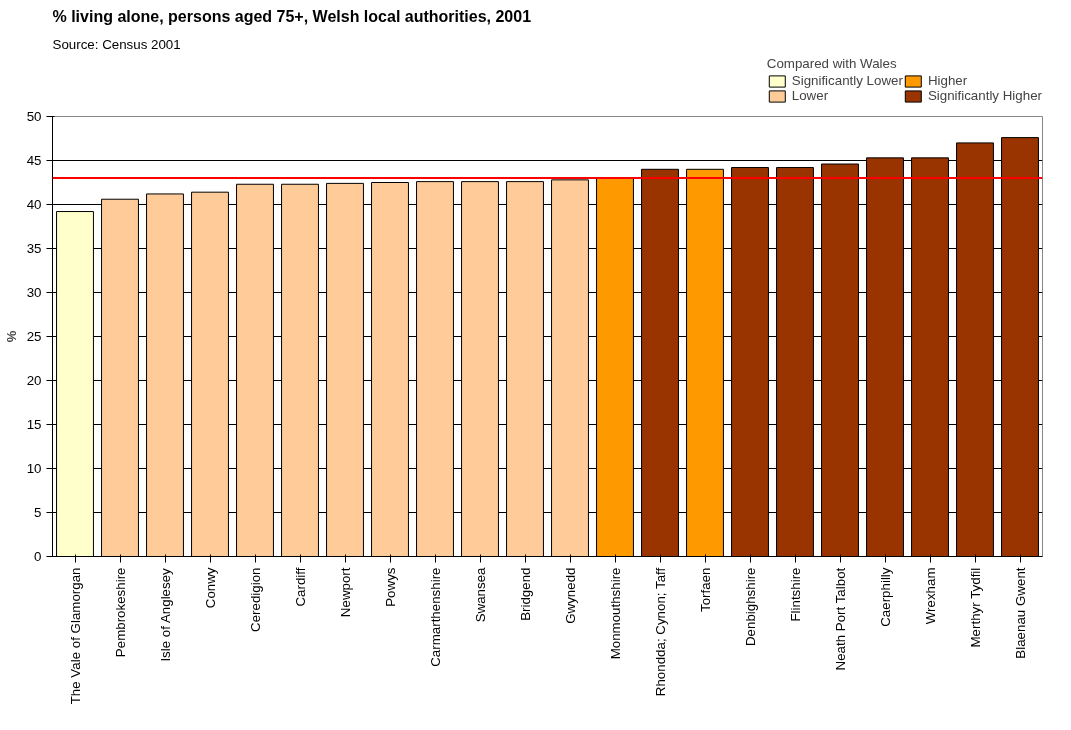 This screenshot has width=1071, height=730. Describe the element at coordinates (705, 589) in the screenshot. I see `x-tick-label: Torfaen` at that location.